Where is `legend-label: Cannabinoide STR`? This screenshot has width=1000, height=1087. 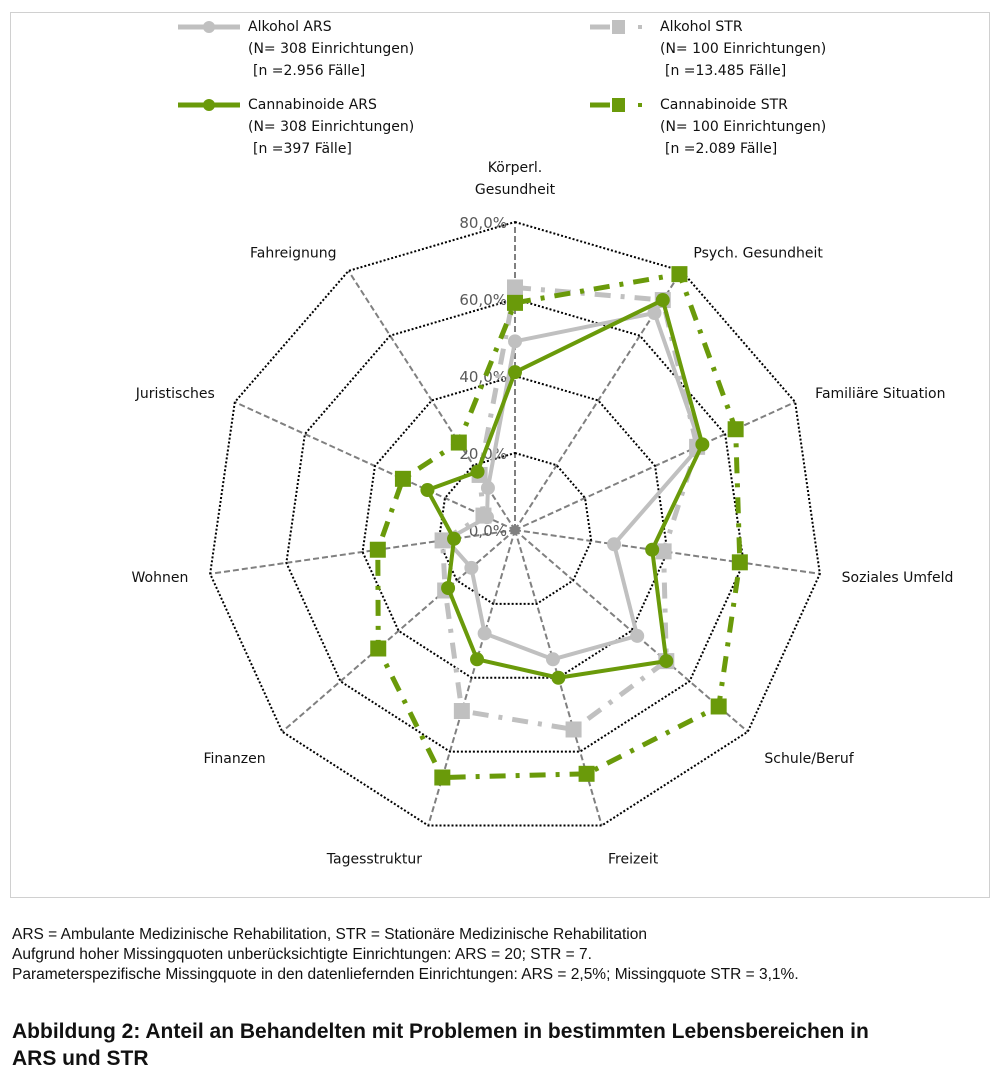 legend-label: Cannabinoide STR is located at coordinates (724, 105).